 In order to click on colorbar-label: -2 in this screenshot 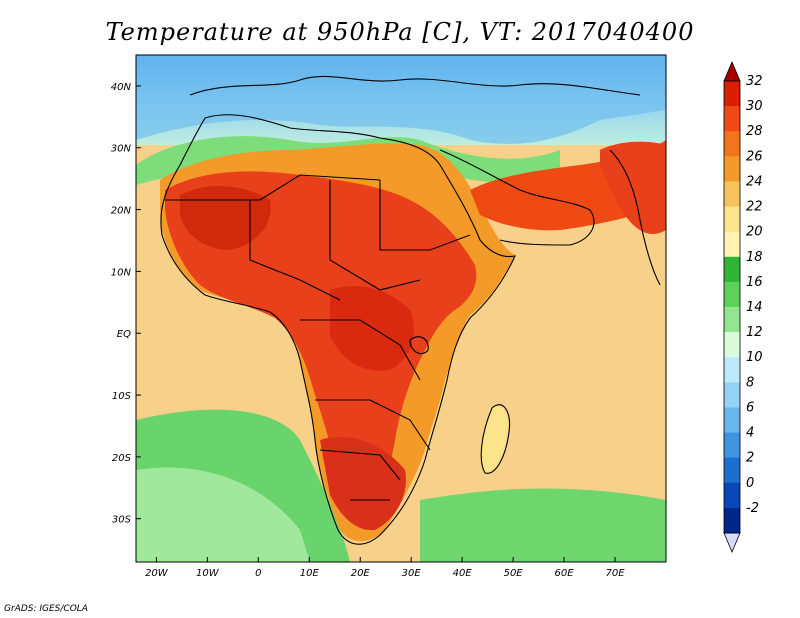, I will do `click(752, 508)`.